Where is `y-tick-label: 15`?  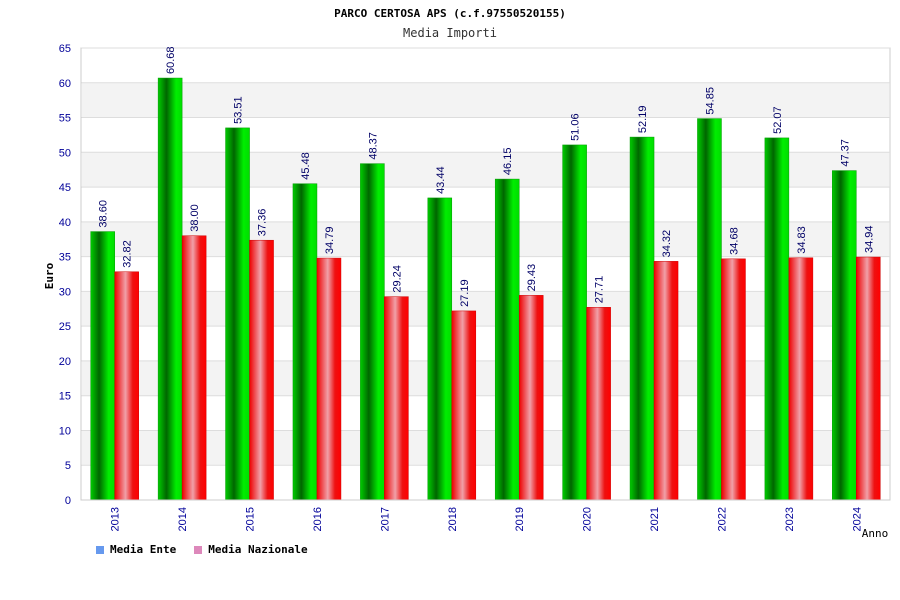
y-tick-label: 15 is located at coordinates (65, 397).